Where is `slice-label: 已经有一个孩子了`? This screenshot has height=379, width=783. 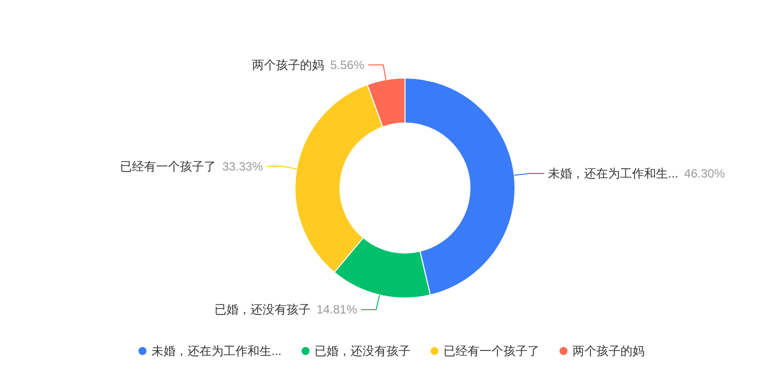
slice-label: 已经有一个孩子了 is located at coordinates (168, 166).